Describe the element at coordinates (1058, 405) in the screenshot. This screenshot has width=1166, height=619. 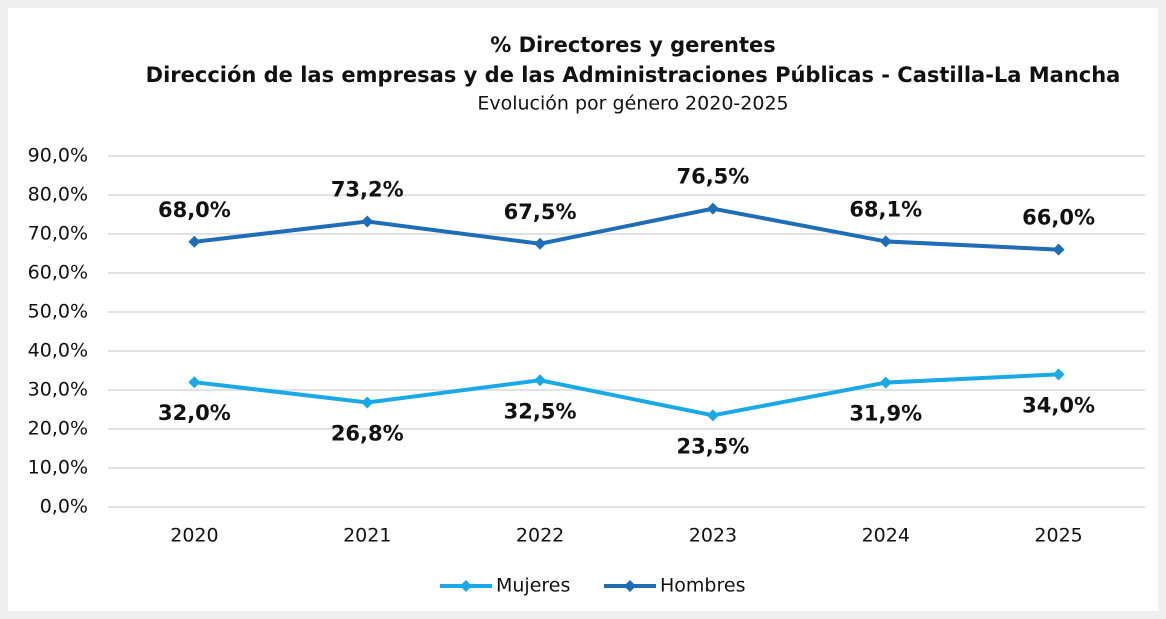
I see `value-label: 34,0%` at that location.